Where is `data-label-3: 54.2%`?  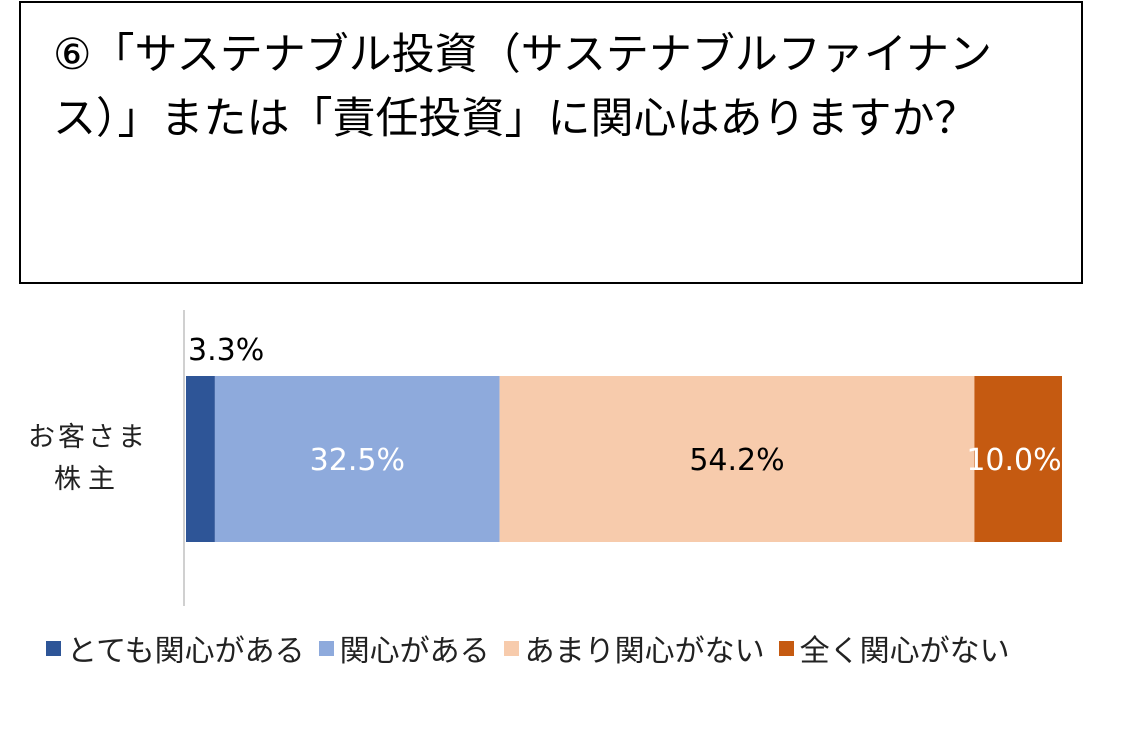 data-label-3: 54.2% is located at coordinates (736, 460).